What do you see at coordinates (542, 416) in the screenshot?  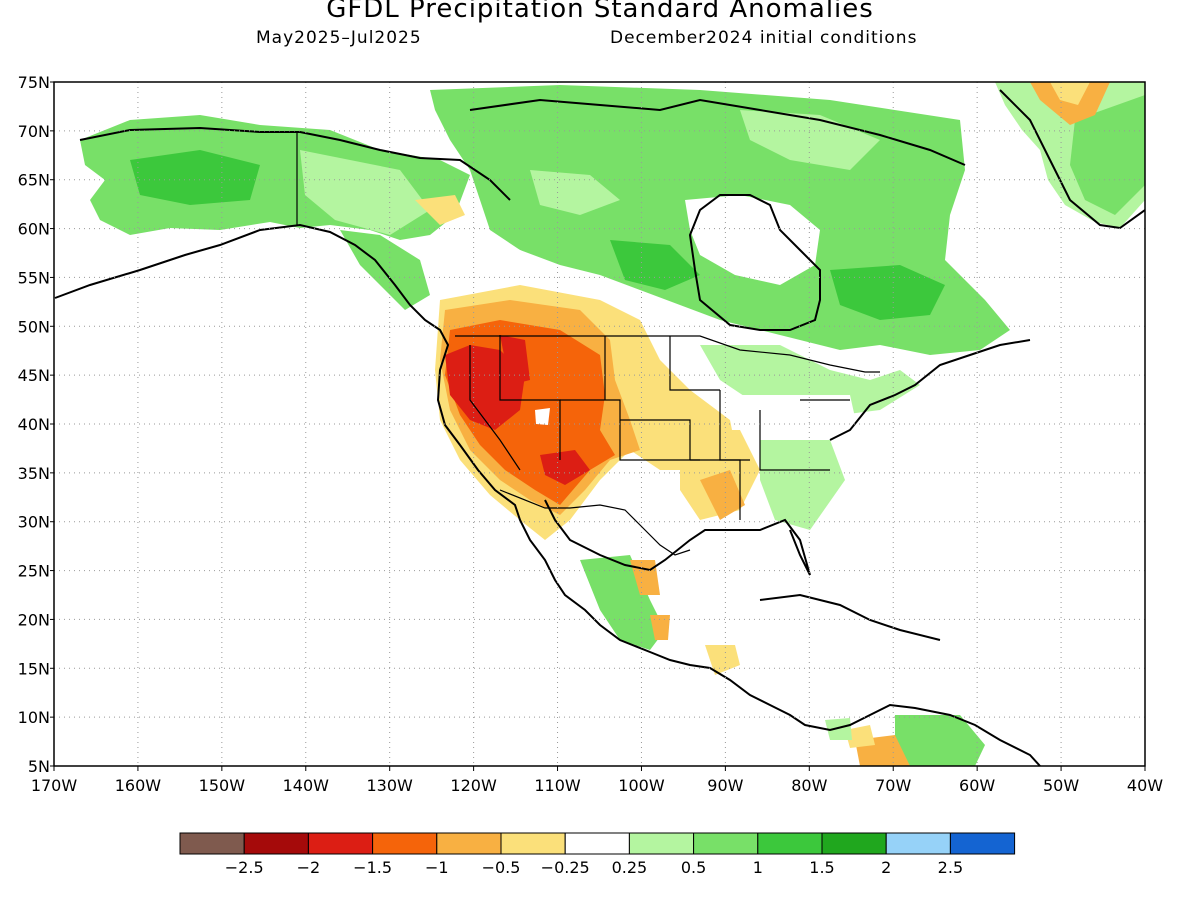 I see `utah-neutral` at bounding box center [542, 416].